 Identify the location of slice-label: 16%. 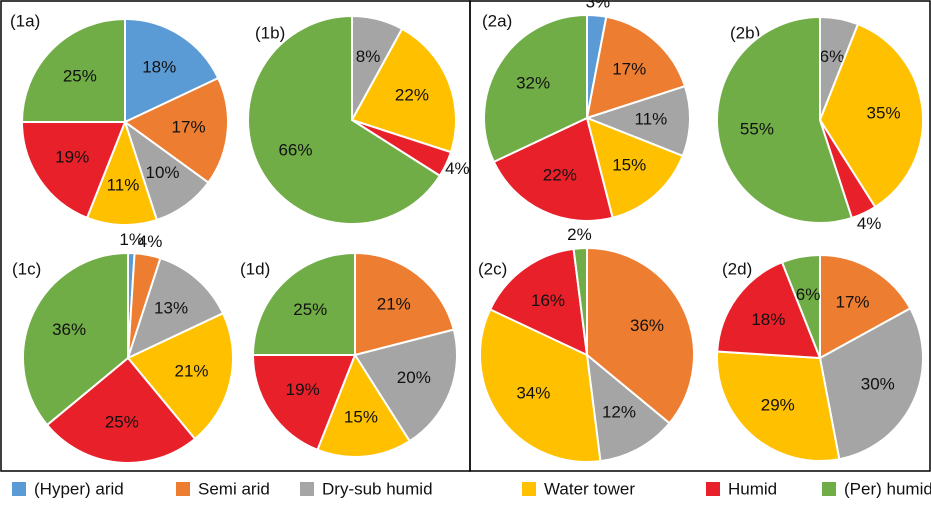
(548, 300).